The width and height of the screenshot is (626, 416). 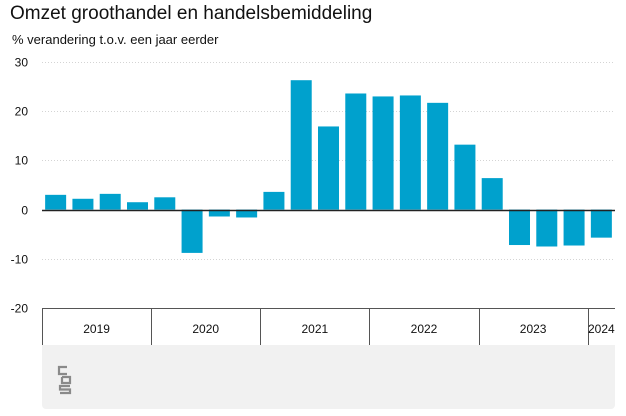 What do you see at coordinates (492, 194) in the screenshot?
I see `bar-2023-q1` at bounding box center [492, 194].